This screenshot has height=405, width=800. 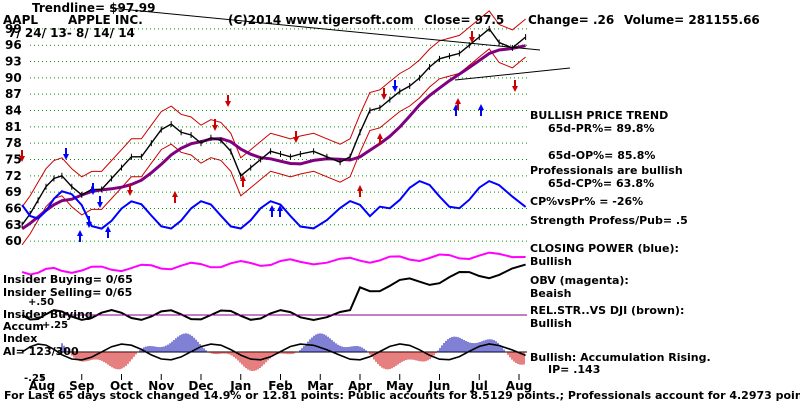 What do you see at coordinates (13, 62) in the screenshot?
I see `y-tick-label: 93` at bounding box center [13, 62].